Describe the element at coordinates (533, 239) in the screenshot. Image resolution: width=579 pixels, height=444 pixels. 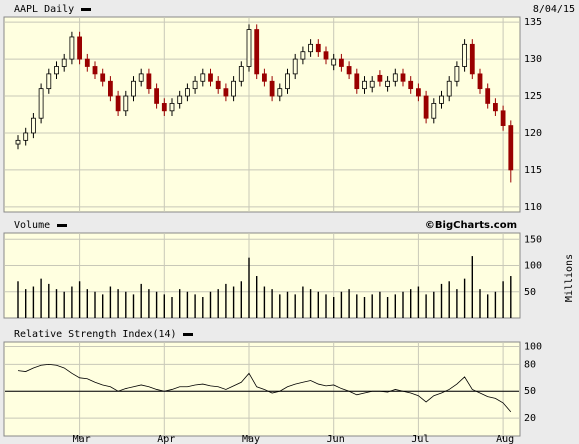
I see `y-tick-label: 150` at that location.